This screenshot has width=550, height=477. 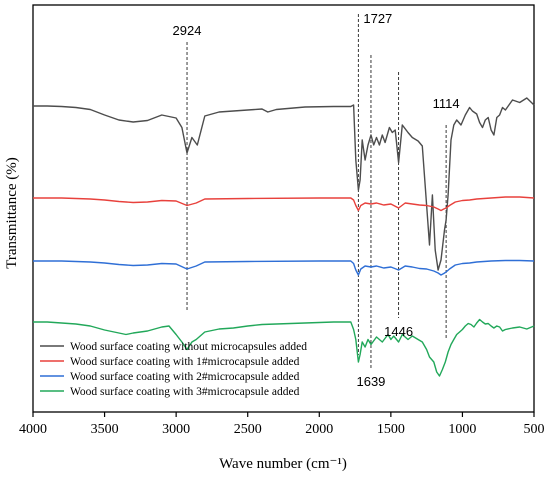 I want to click on x-tick-label: 3500, so click(x=105, y=429).